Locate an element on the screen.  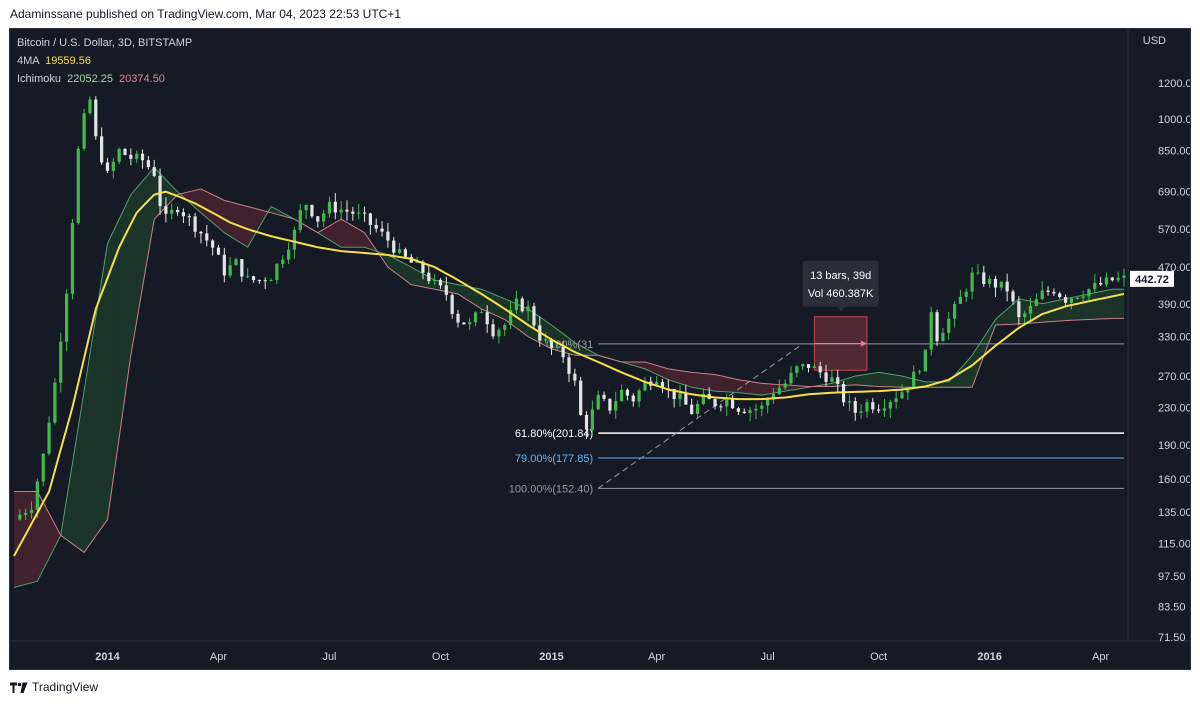
y-tick-label: 83.50 is located at coordinates (1172, 608).